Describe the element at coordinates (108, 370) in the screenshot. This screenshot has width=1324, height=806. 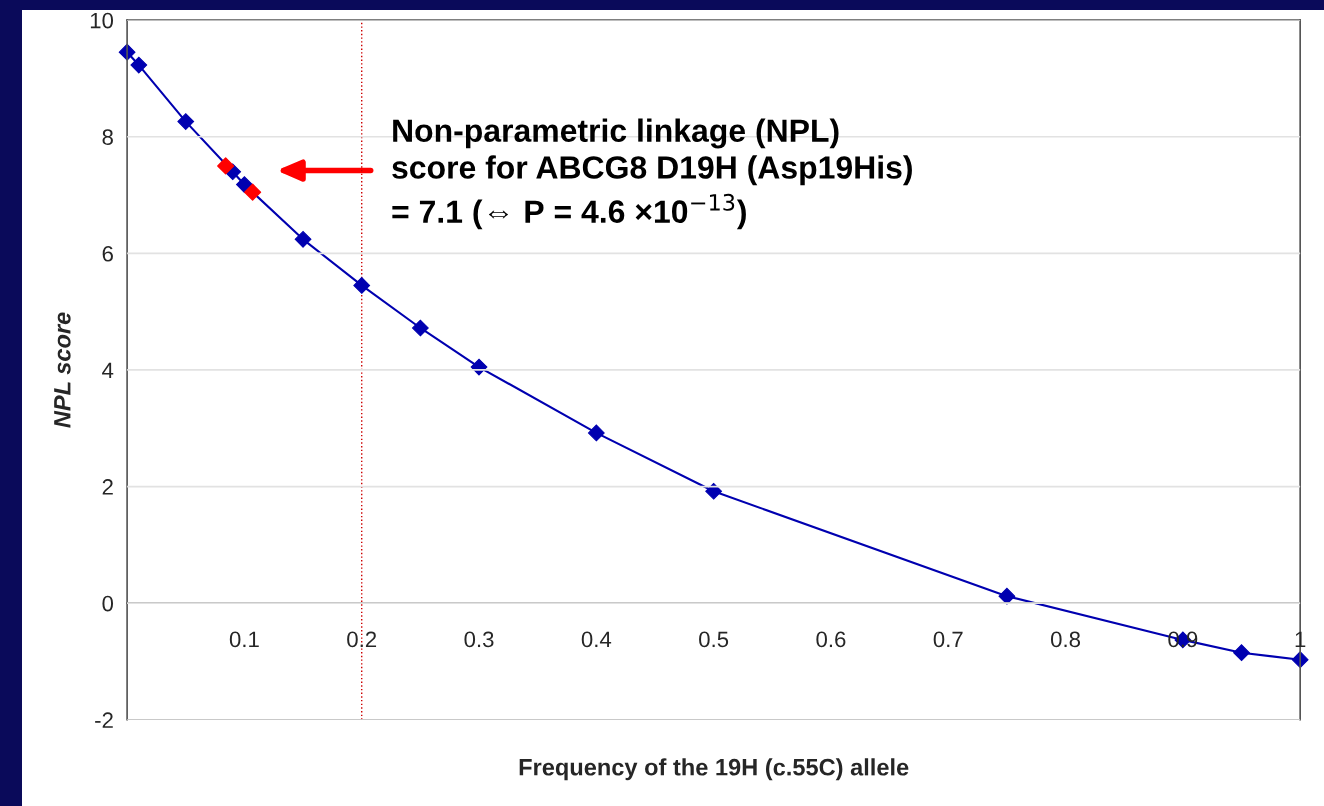
I see `y-tick-label: 4` at that location.